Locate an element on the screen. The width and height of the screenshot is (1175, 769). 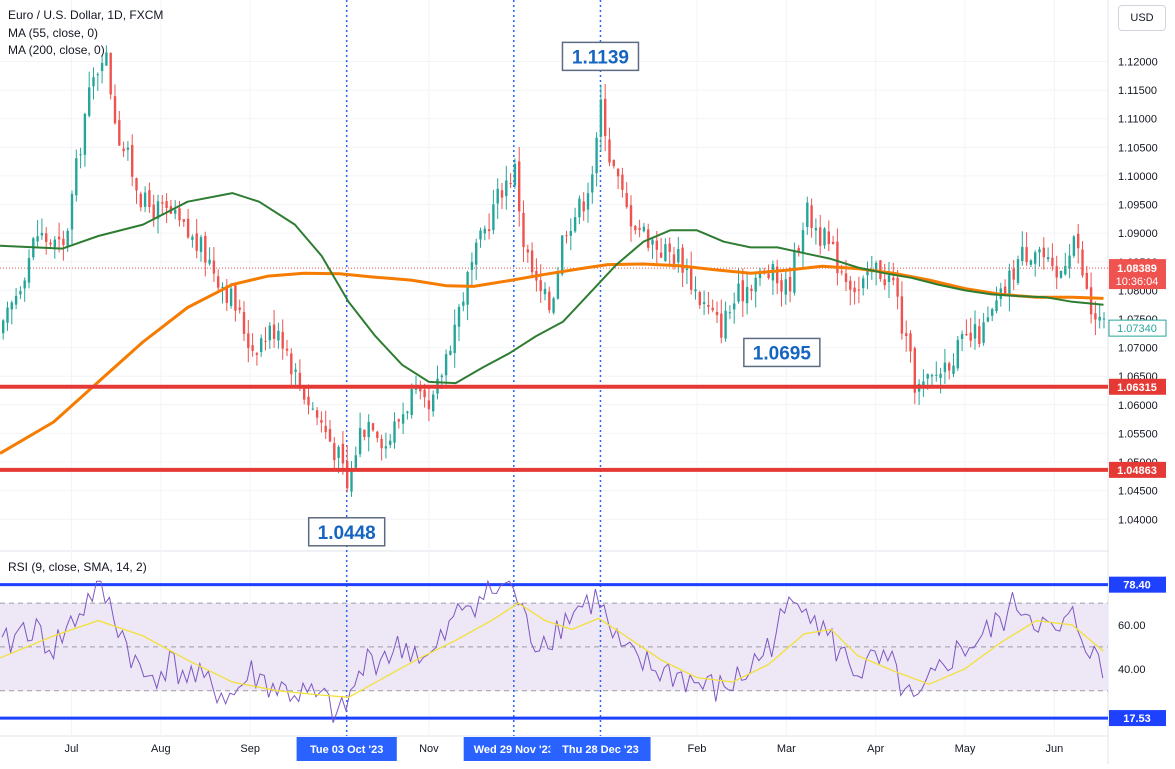
price-tick-label: 1.04500 is located at coordinates (1138, 492).